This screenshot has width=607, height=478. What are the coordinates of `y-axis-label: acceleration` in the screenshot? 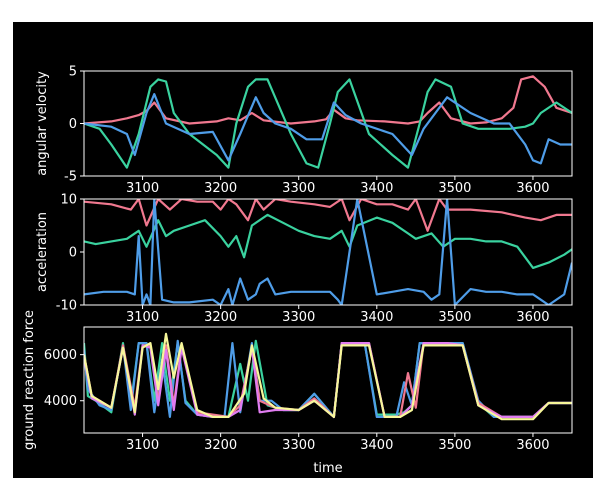 It's located at (42, 252).